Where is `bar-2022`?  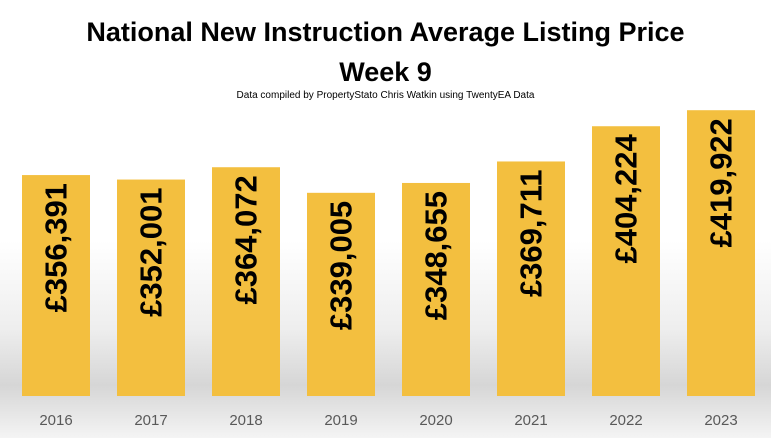 bar-2022 is located at coordinates (626, 261).